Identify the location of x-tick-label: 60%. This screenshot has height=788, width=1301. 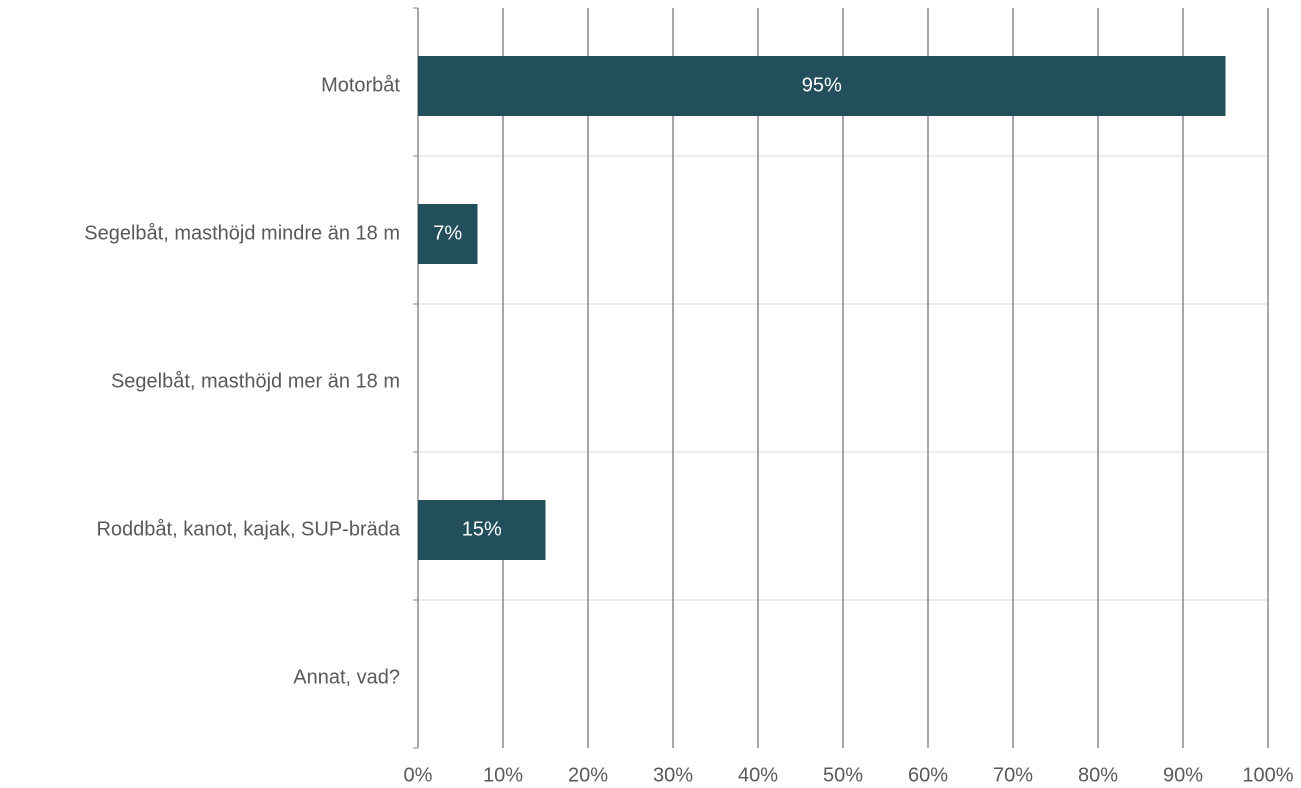
(928, 775).